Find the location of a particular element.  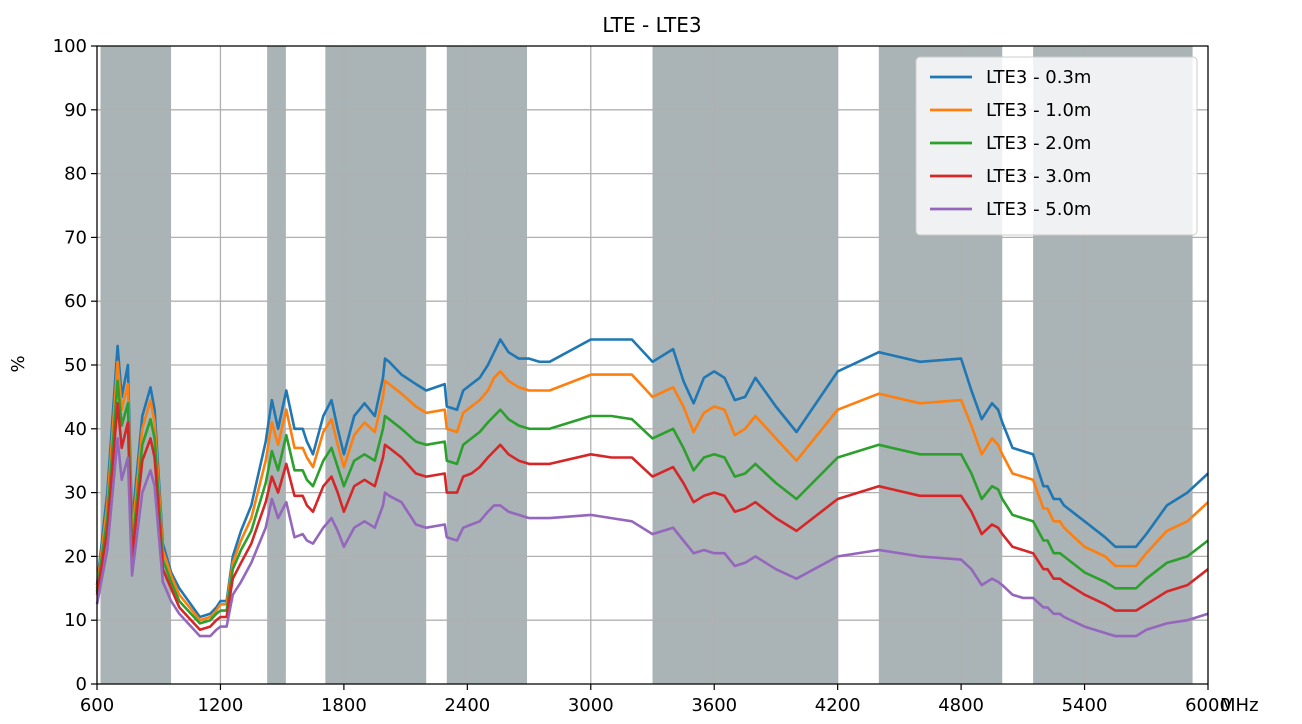

y-tick-label-2: 20 is located at coordinates (75, 556).